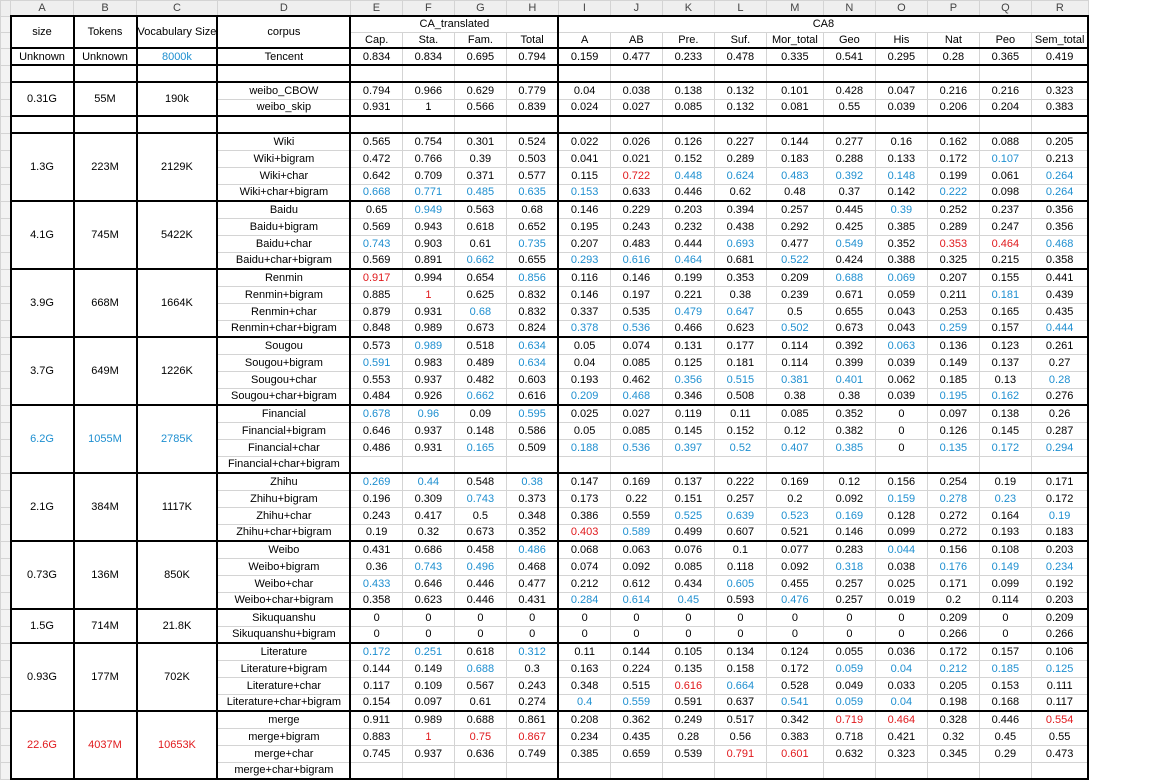  Describe the element at coordinates (584, 362) in the screenshot. I see `cell-i: 0.04` at that location.